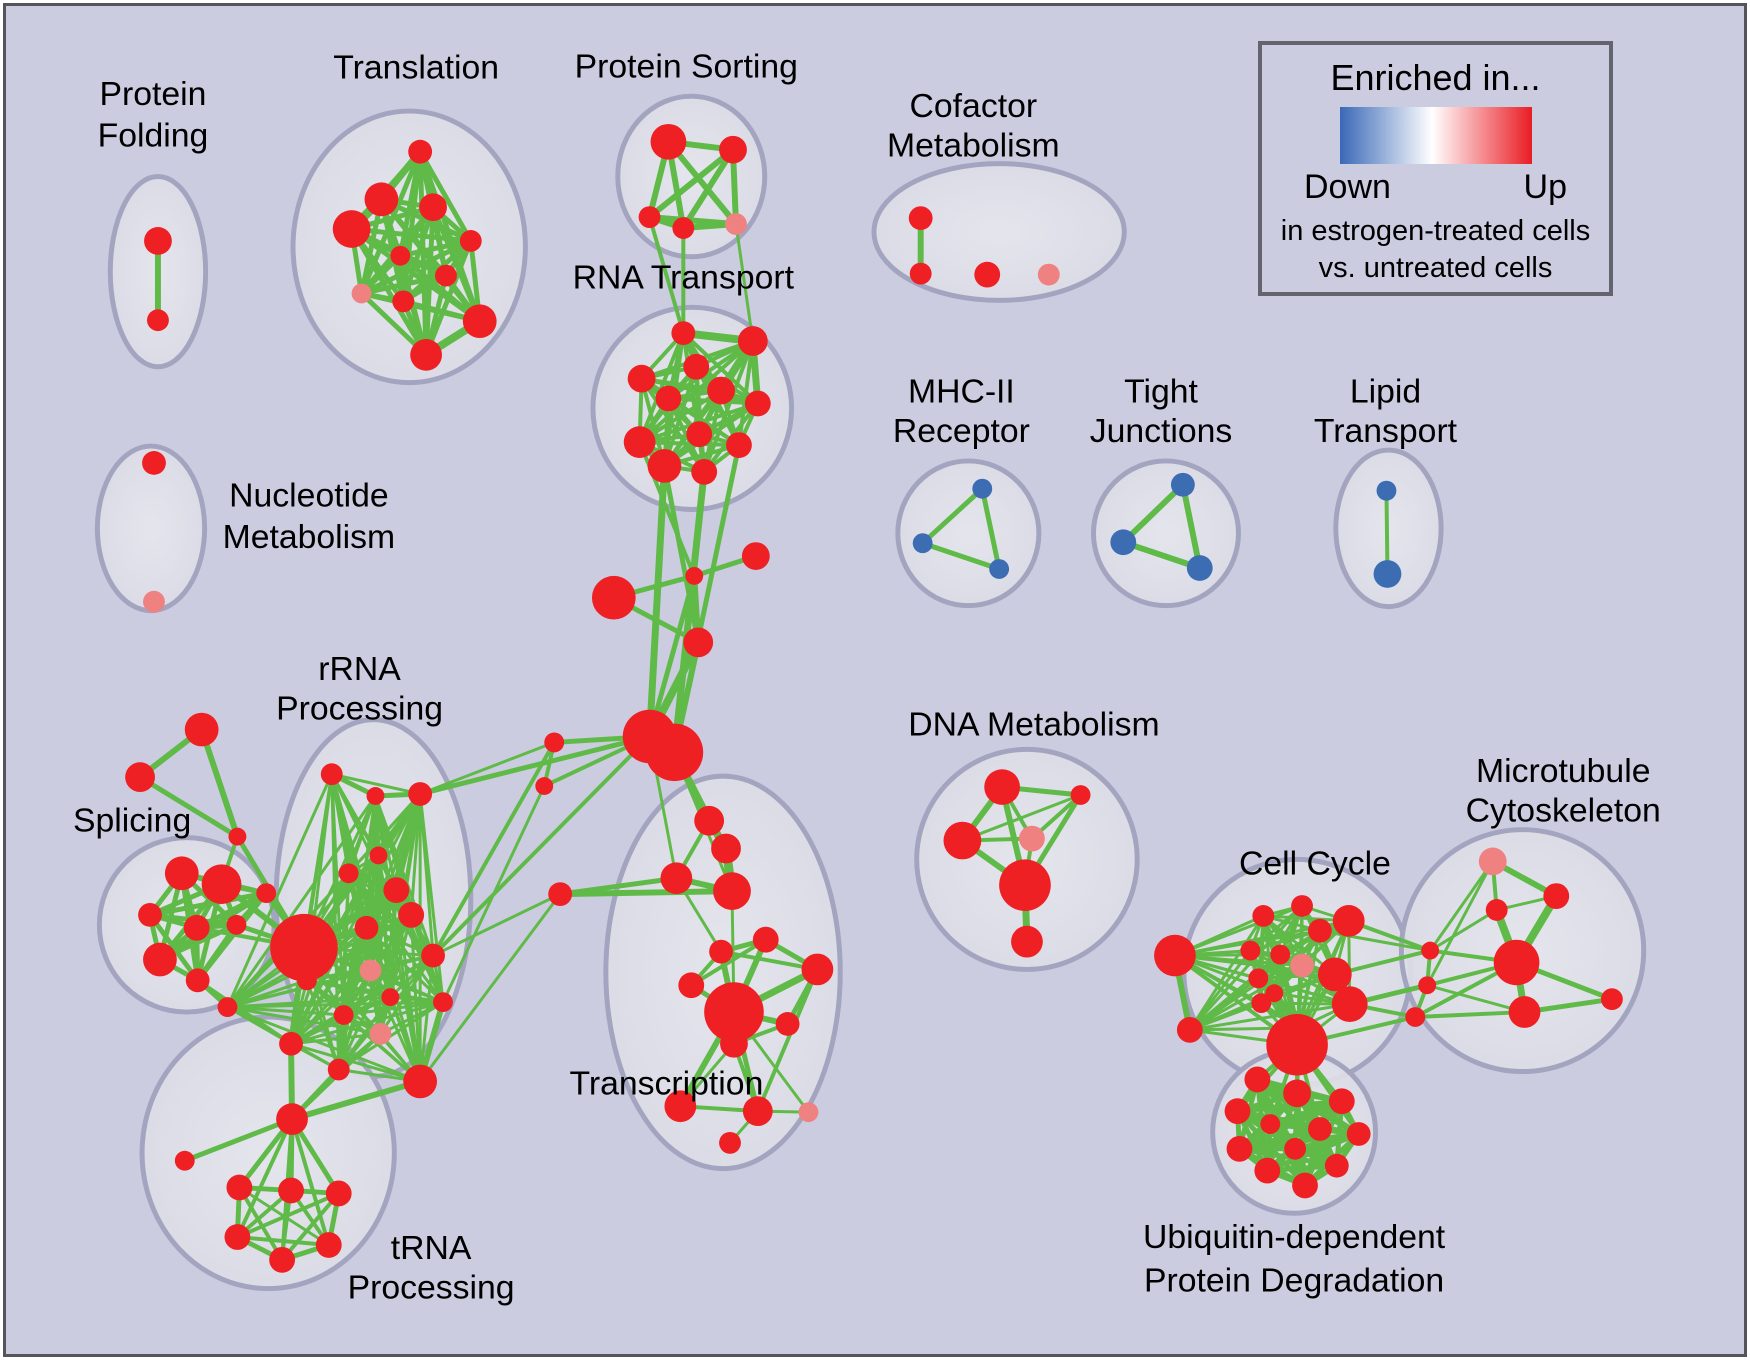 The image size is (1750, 1360). Describe the element at coordinates (686, 66) in the screenshot. I see `protein_sorting-label: Protein Sorting` at that location.